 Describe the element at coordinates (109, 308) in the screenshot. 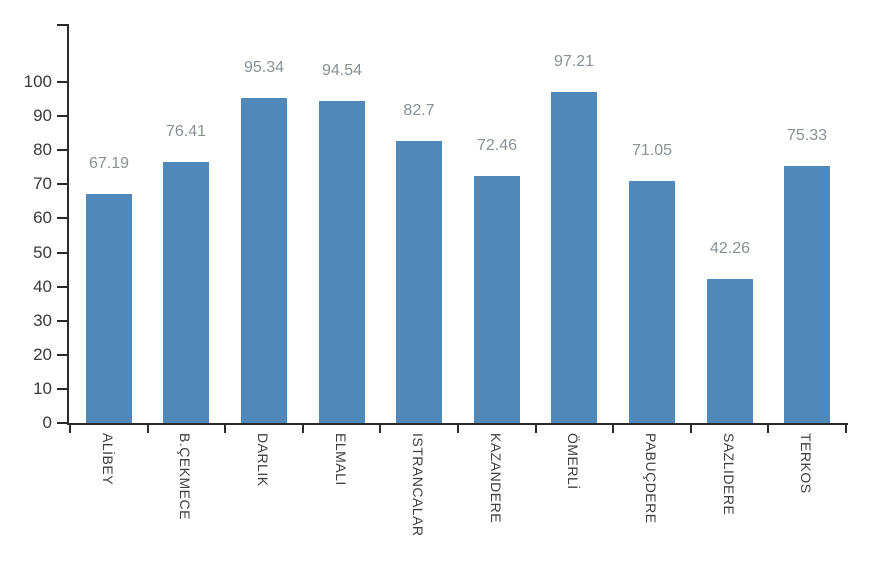

I see `bar-ali̇bey` at that location.